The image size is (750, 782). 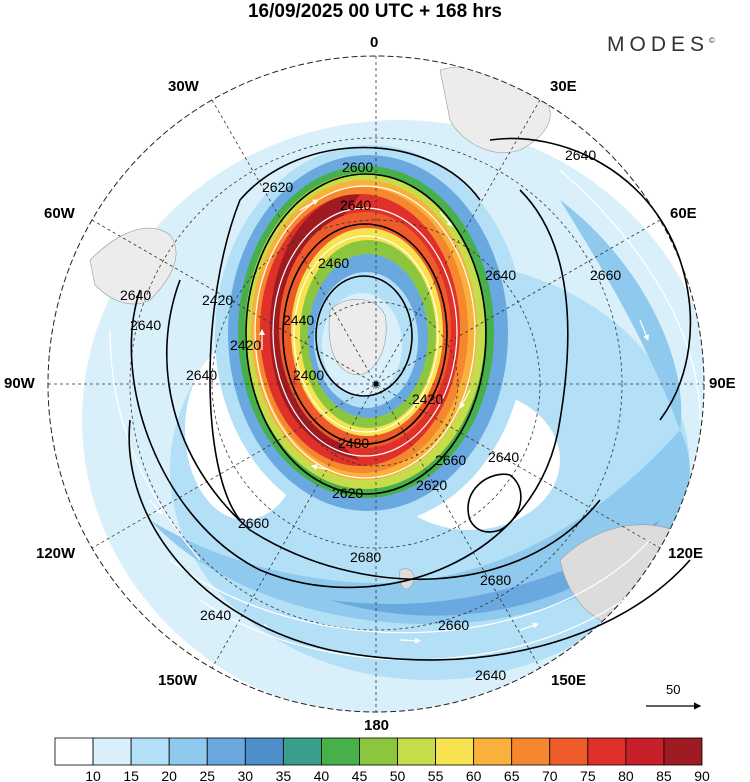 I want to click on colorbar-label: 25, so click(x=207, y=775).